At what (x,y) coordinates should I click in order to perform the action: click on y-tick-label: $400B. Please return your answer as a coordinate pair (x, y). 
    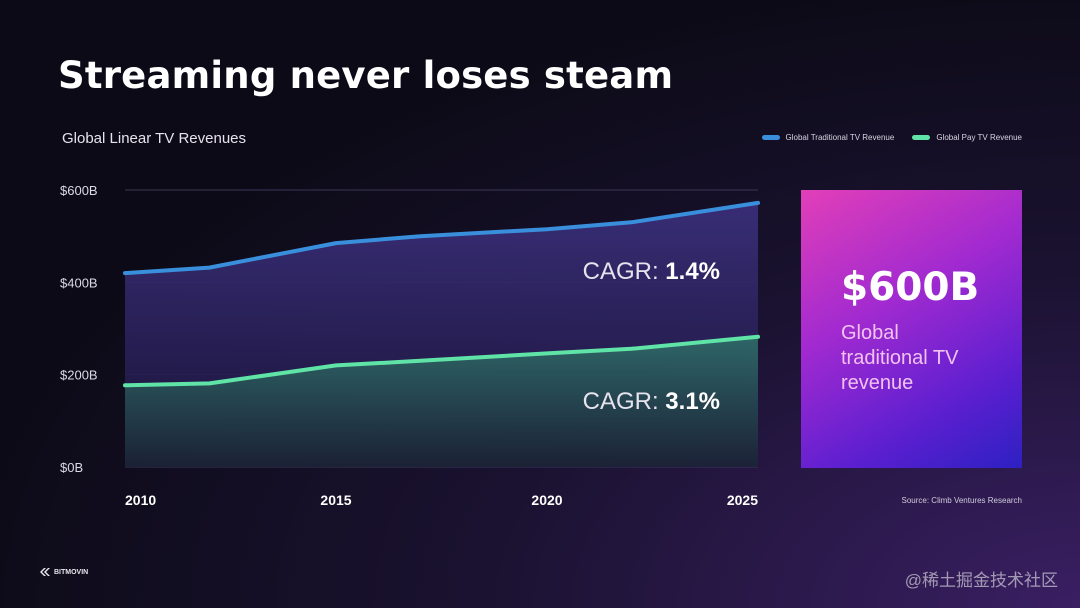
    Looking at the image, I should click on (79, 282).